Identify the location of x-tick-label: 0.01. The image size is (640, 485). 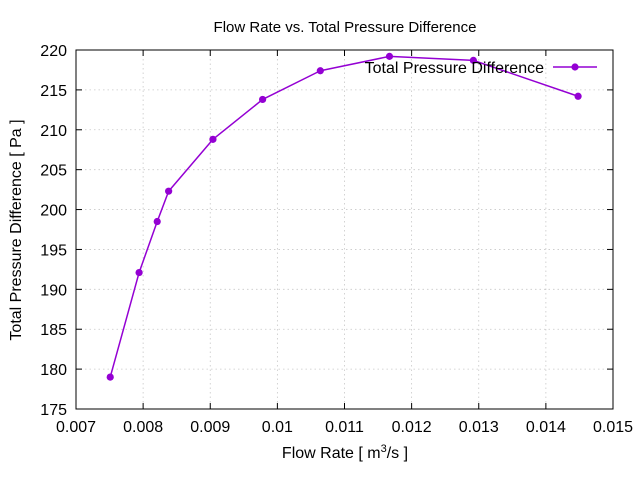
(277, 427).